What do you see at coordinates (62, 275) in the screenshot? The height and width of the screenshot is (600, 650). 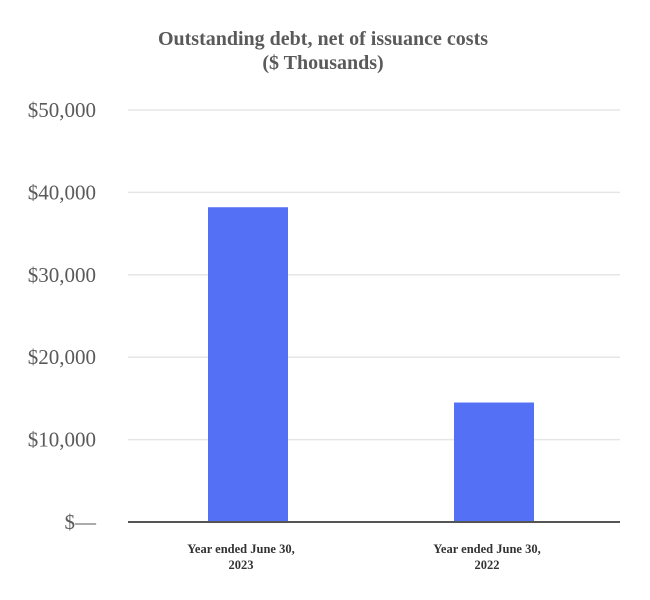 I see `y-tick-label: $30,000` at bounding box center [62, 275].